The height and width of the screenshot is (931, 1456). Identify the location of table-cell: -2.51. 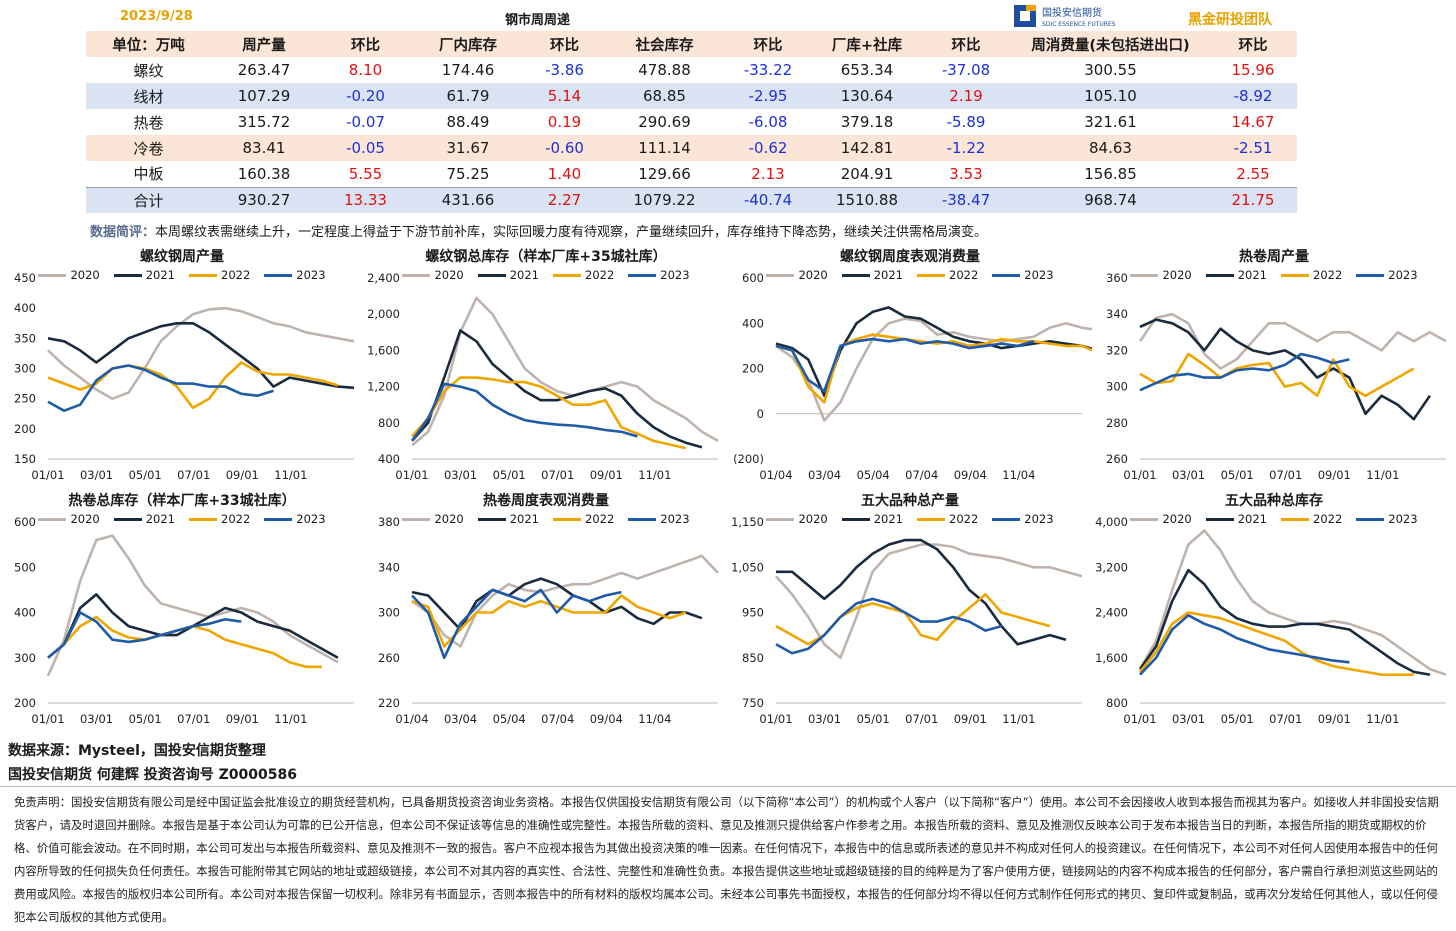
(1253, 148).